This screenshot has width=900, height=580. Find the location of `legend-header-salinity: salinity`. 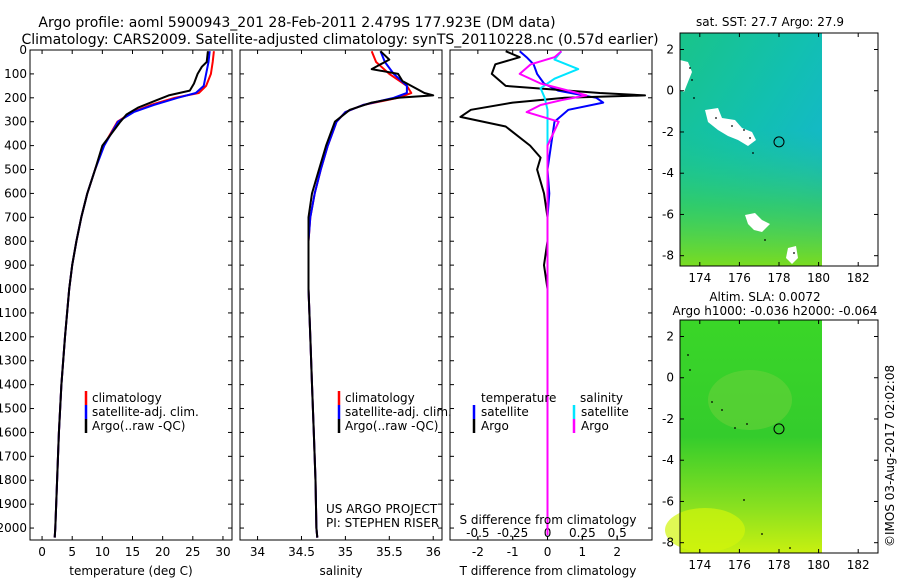

legend-header-salinity: salinity is located at coordinates (601, 398).